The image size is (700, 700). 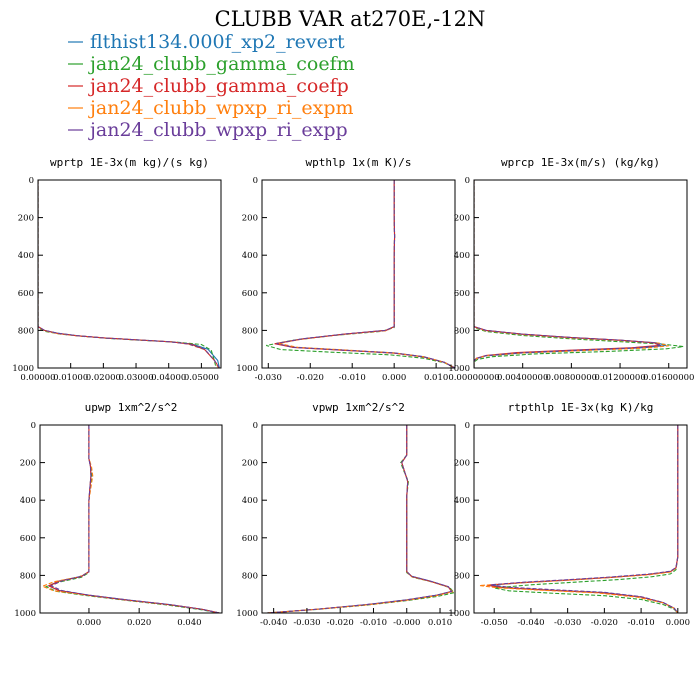 What do you see at coordinates (70, 378) in the screenshot?
I see `x-tick-label: 0.01000` at bounding box center [70, 378].